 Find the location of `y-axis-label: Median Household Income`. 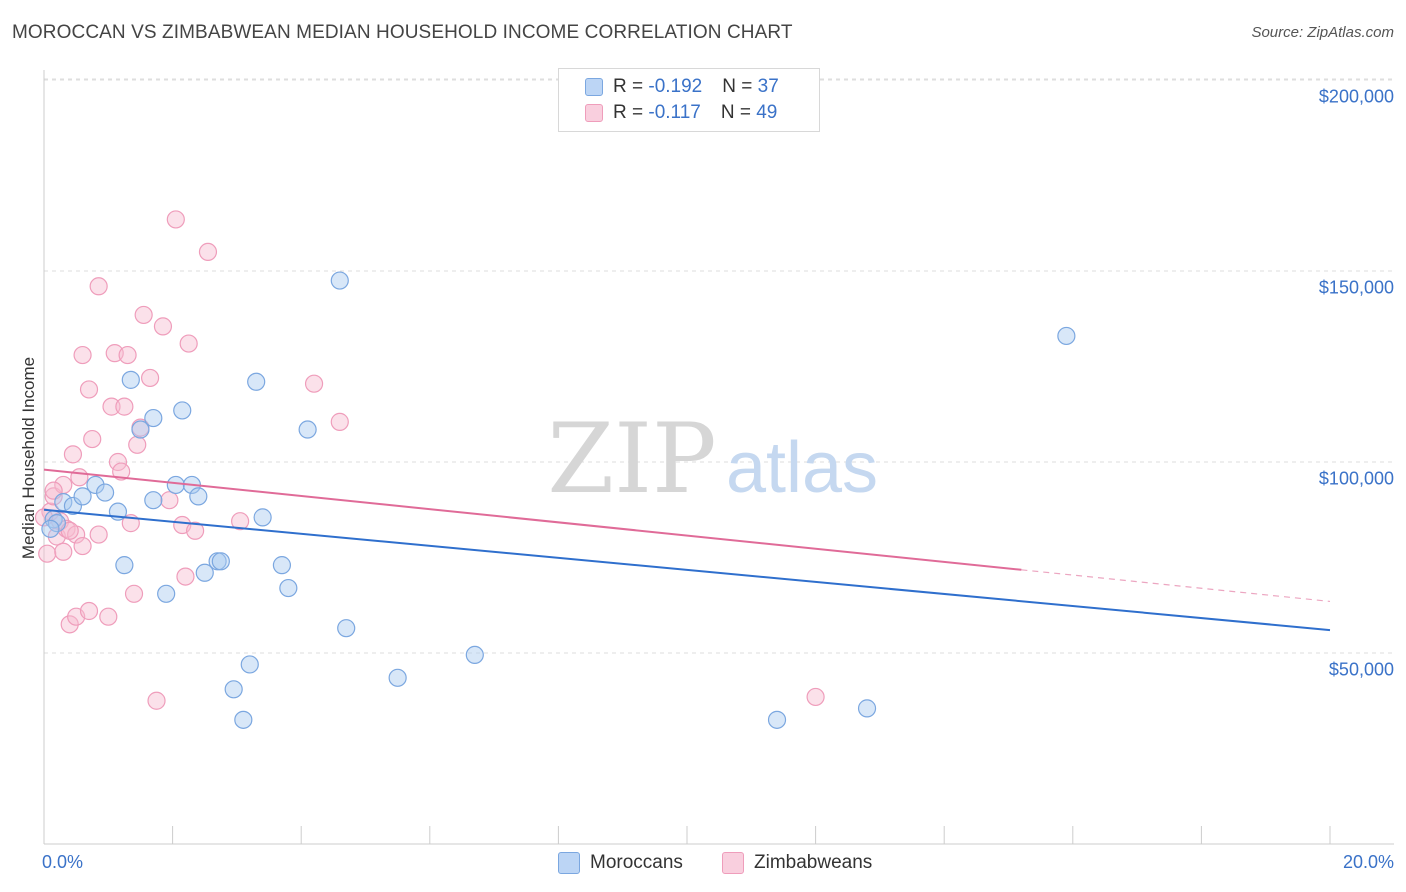

y-axis-label: Median Household Income is located at coordinates (28, 458).